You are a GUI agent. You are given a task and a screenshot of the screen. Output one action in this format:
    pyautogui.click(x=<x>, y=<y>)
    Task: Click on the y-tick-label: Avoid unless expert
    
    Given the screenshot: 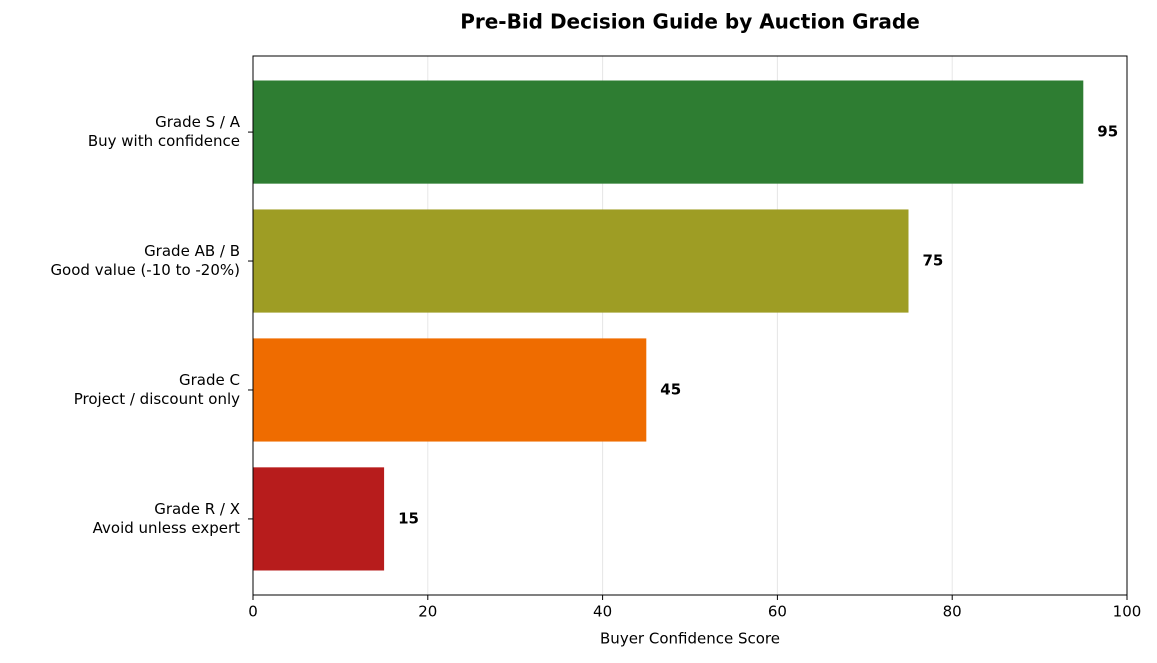 What is the action you would take?
    pyautogui.click(x=166, y=528)
    